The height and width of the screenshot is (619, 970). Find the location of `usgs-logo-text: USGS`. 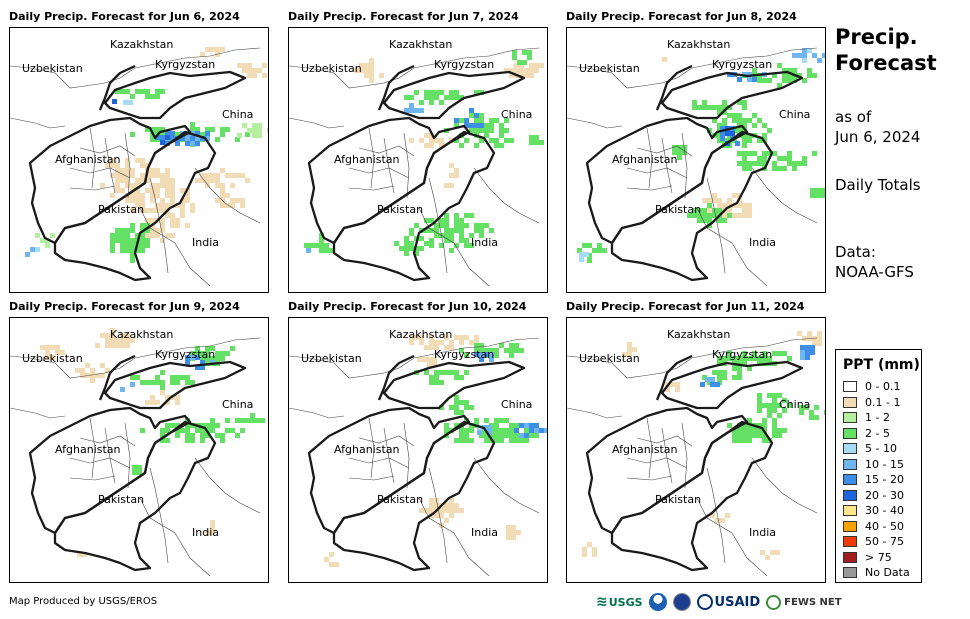

usgs-logo-text: USGS is located at coordinates (625, 602).